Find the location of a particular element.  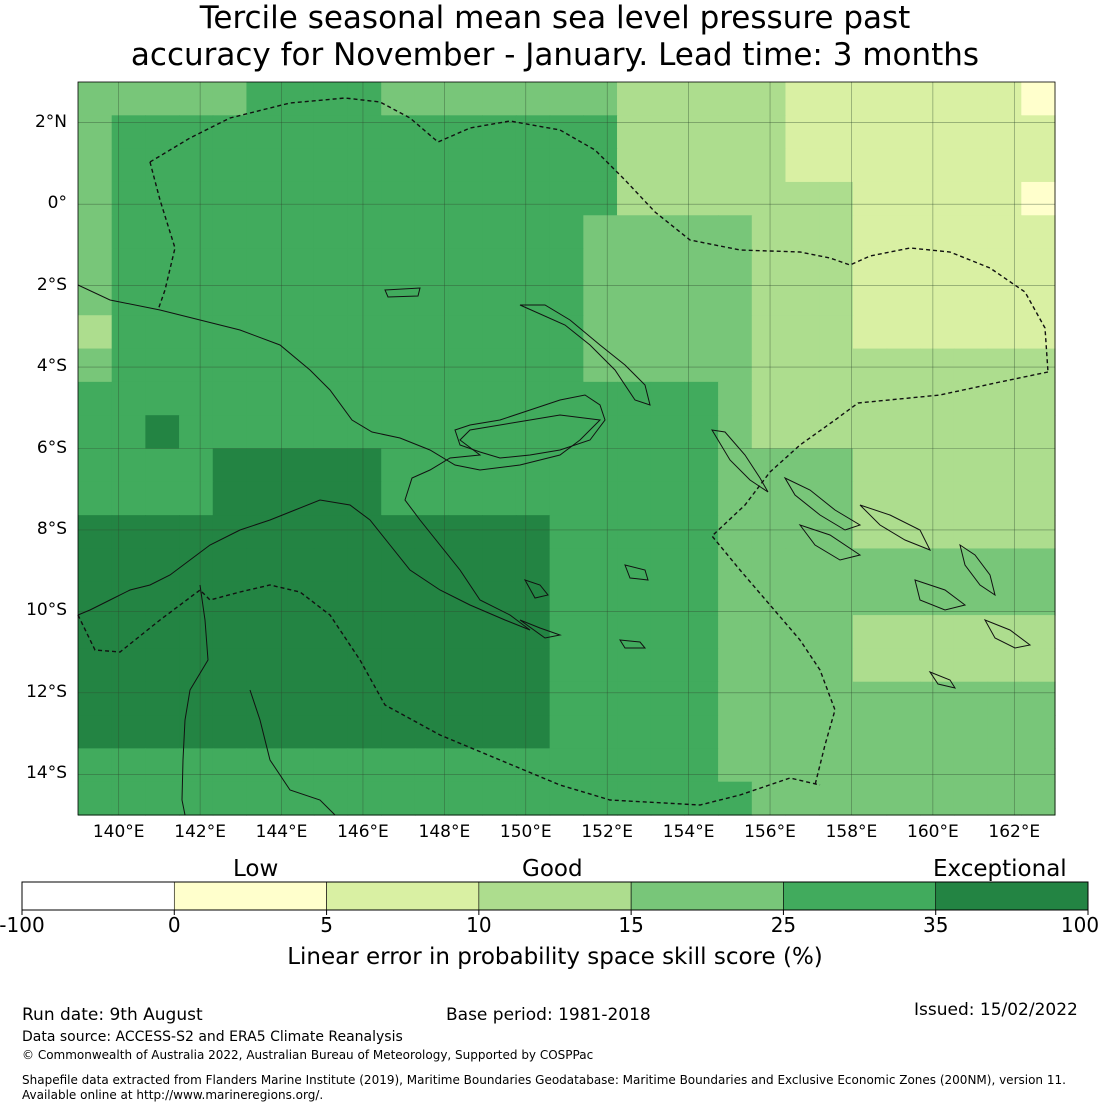

lon-tick-label: 140°E is located at coordinates (118, 832).